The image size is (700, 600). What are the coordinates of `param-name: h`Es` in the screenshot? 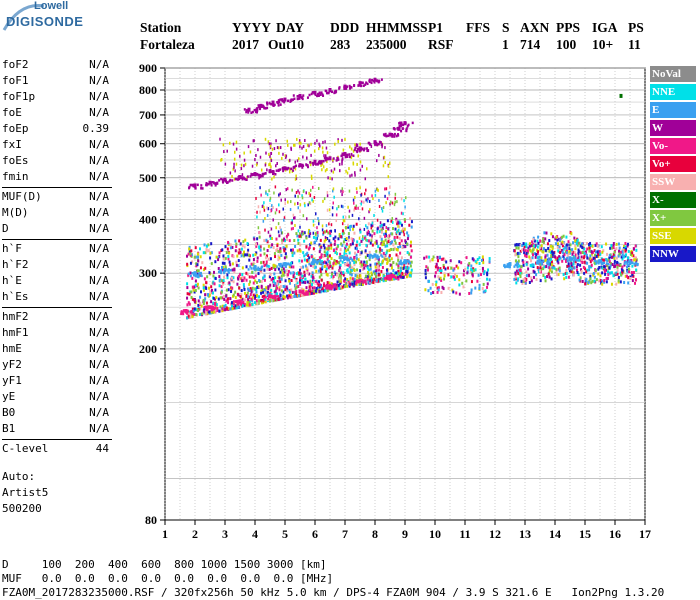 It's located at (15, 296).